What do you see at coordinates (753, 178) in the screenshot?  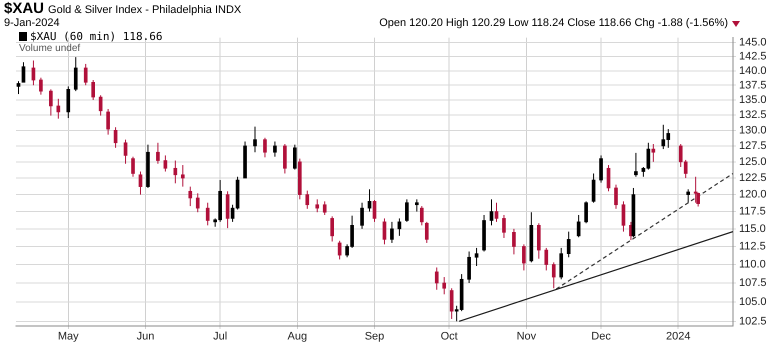 I see `y-tick-label: 122.5` at bounding box center [753, 178].